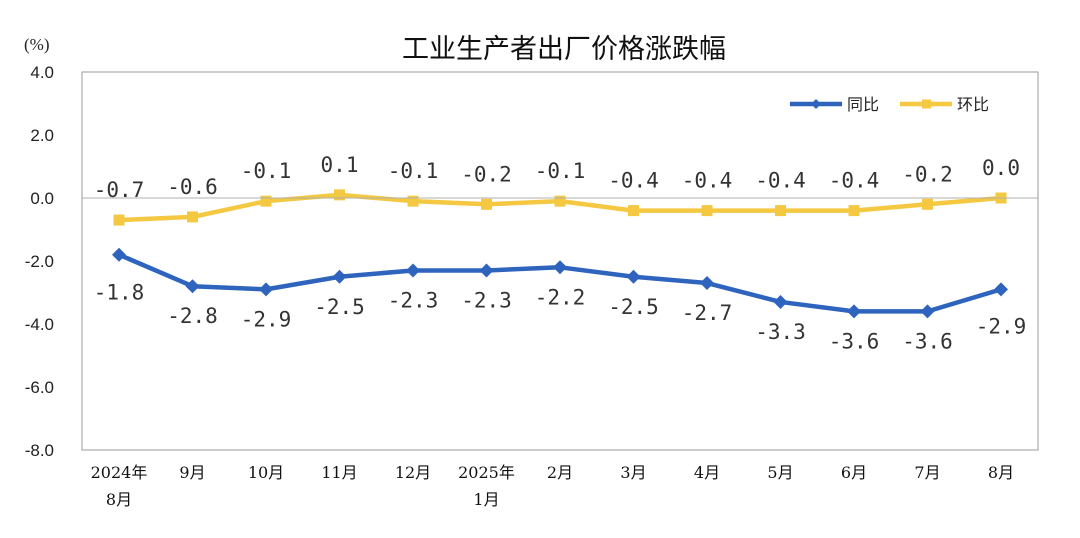 The height and width of the screenshot is (538, 1080). What do you see at coordinates (413, 472) in the screenshot?
I see `x-tick-label: 12月` at bounding box center [413, 472].